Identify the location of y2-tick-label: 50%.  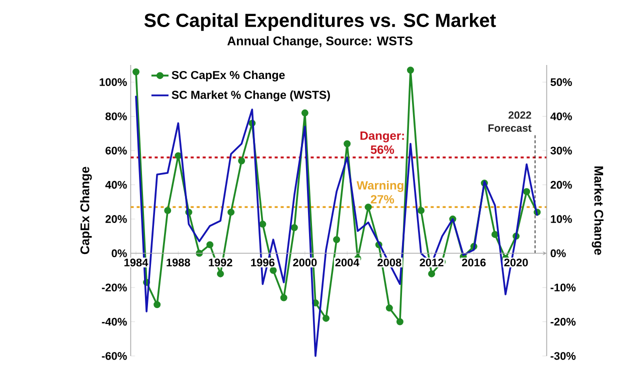
(561, 82).